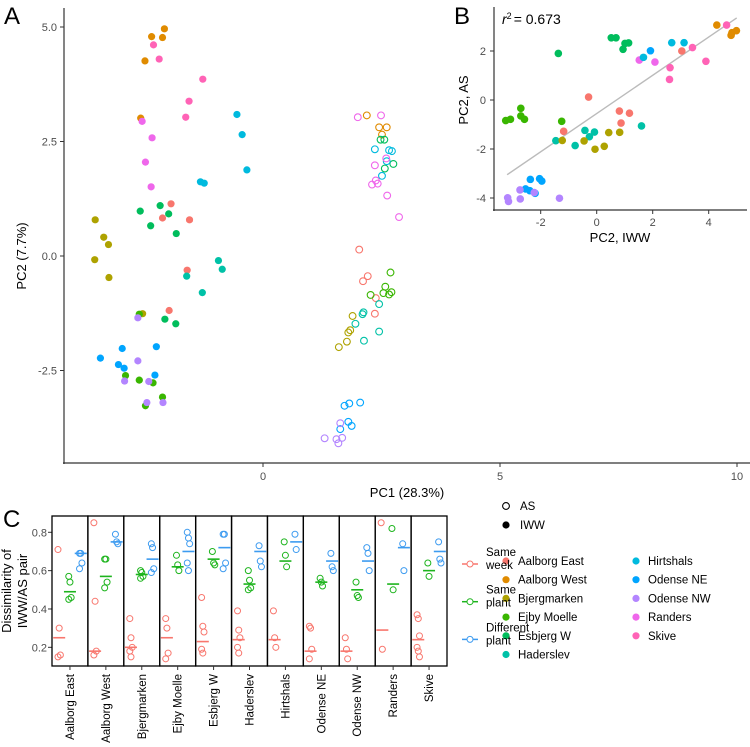 This screenshot has height=747, width=750. I want to click on facet-panel-ejby-moelle, so click(178, 591).